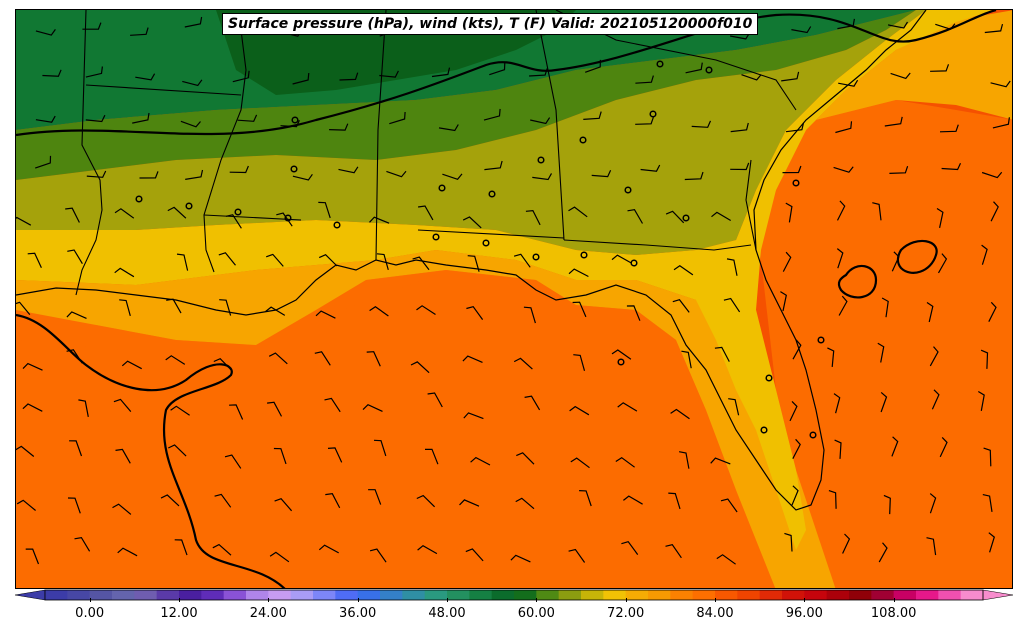 The height and width of the screenshot is (633, 1022). I want to click on colorbar-min-arrow, so click(30, 595).